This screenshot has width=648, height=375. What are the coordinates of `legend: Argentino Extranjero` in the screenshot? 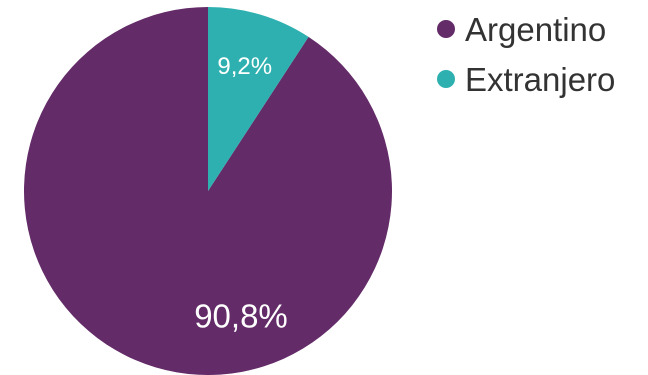 It's located at (526, 54).